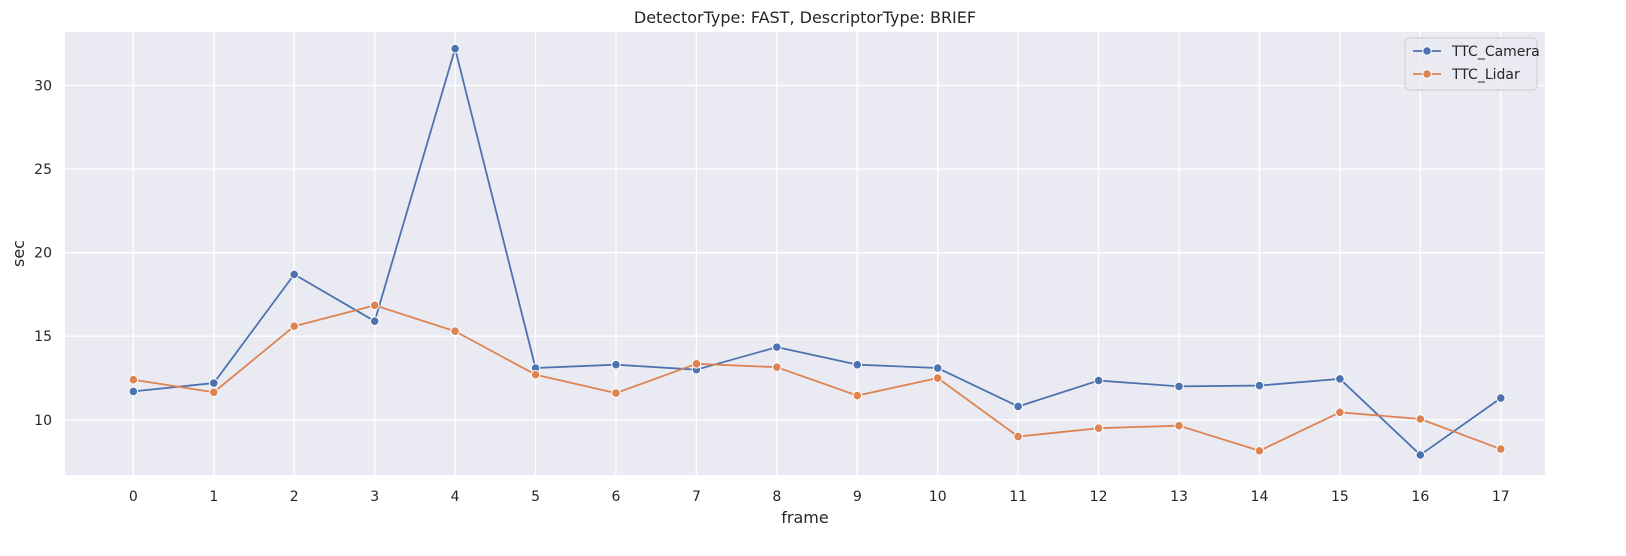  Describe the element at coordinates (776, 497) in the screenshot. I see `x-tick-label: 8` at that location.